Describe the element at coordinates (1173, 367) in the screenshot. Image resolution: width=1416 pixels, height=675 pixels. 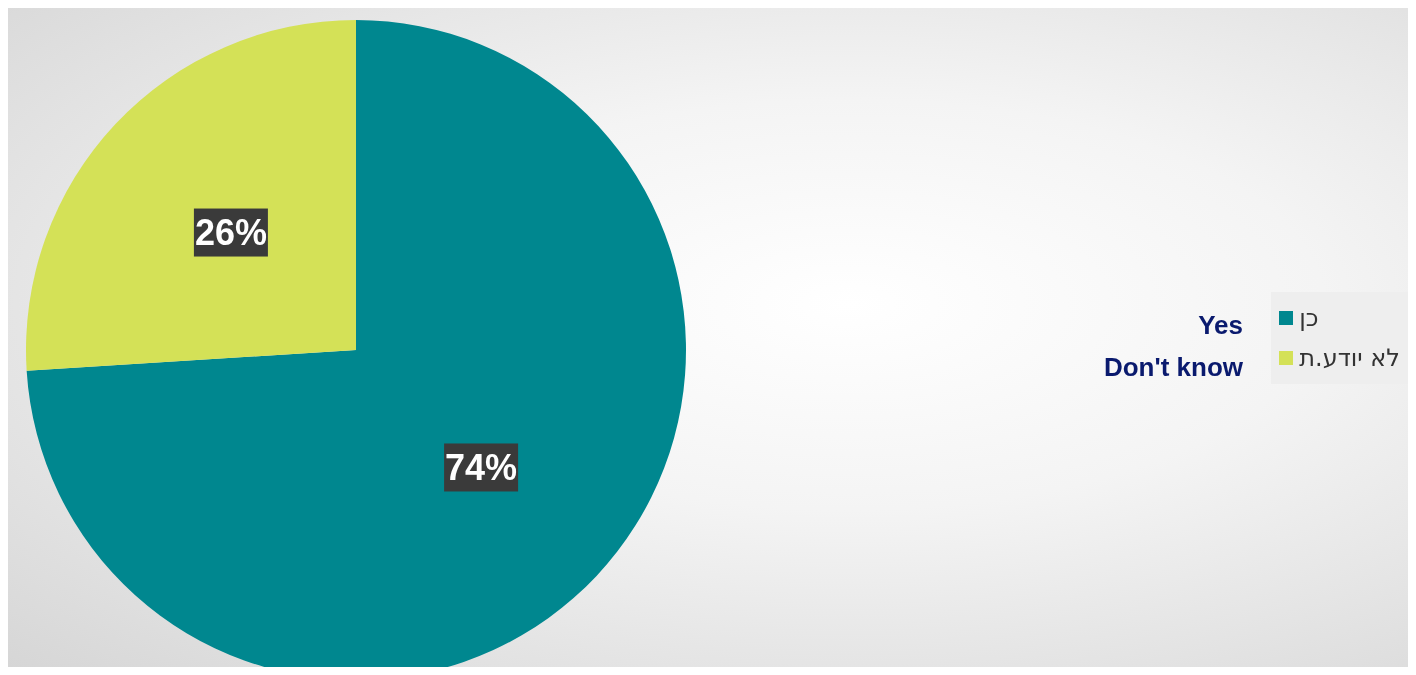
I see `text: Don't know` at that location.